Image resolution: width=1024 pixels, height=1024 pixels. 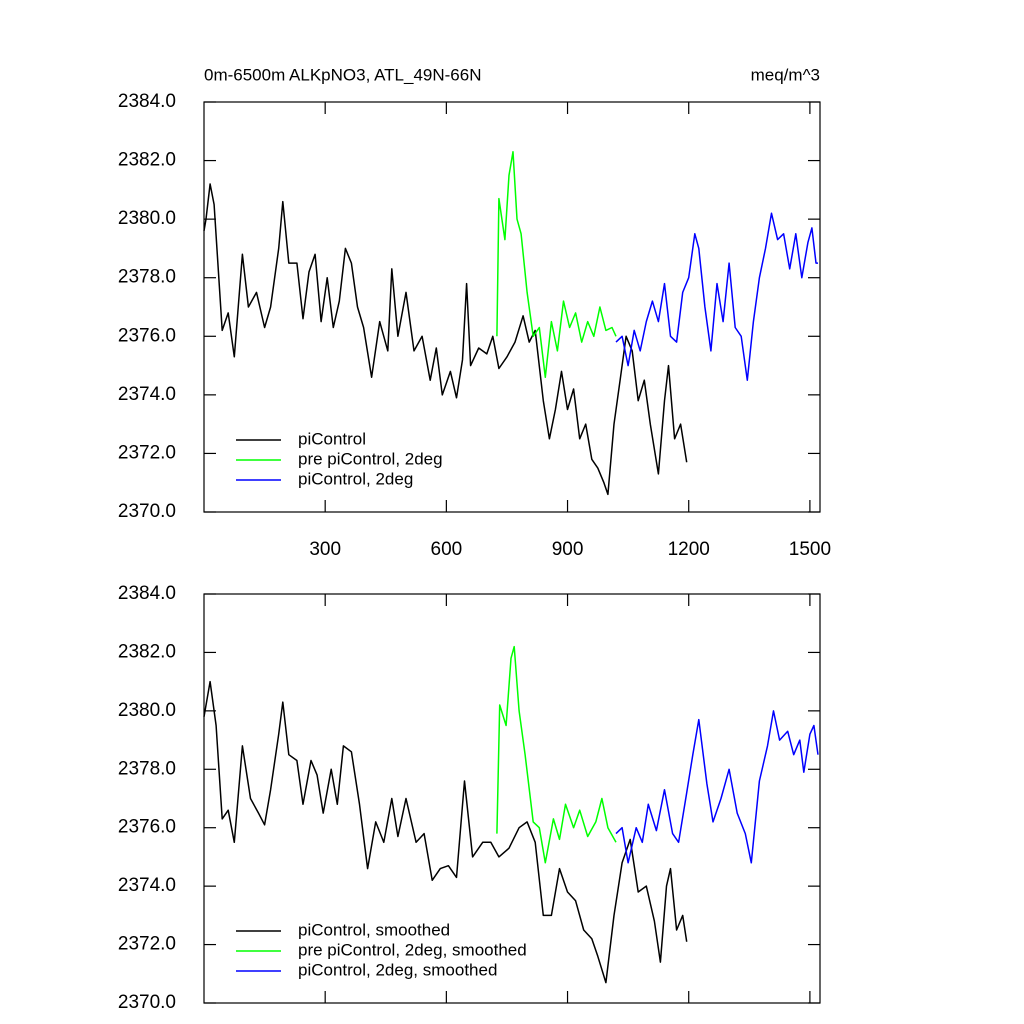 What do you see at coordinates (412, 949) in the screenshot?
I see `legend-label: pre piControl, 2deg, smoothed` at bounding box center [412, 949].